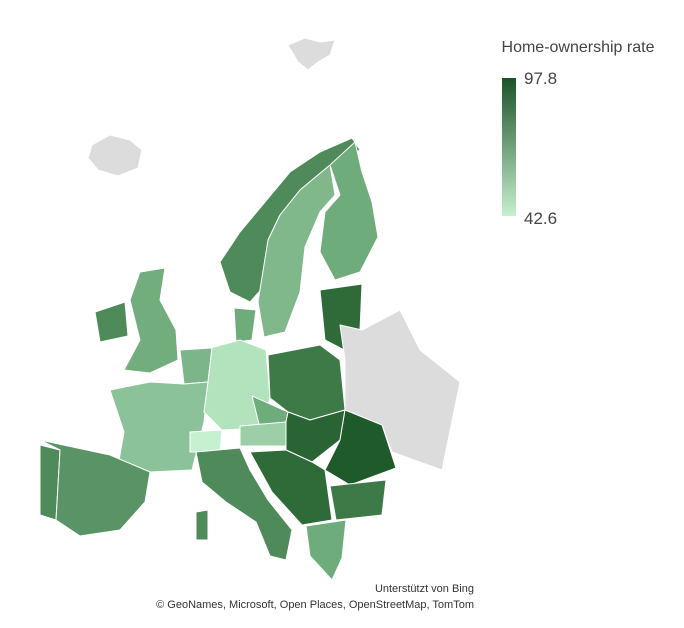  Describe the element at coordinates (296, 251) in the screenshot. I see `sweden` at that location.